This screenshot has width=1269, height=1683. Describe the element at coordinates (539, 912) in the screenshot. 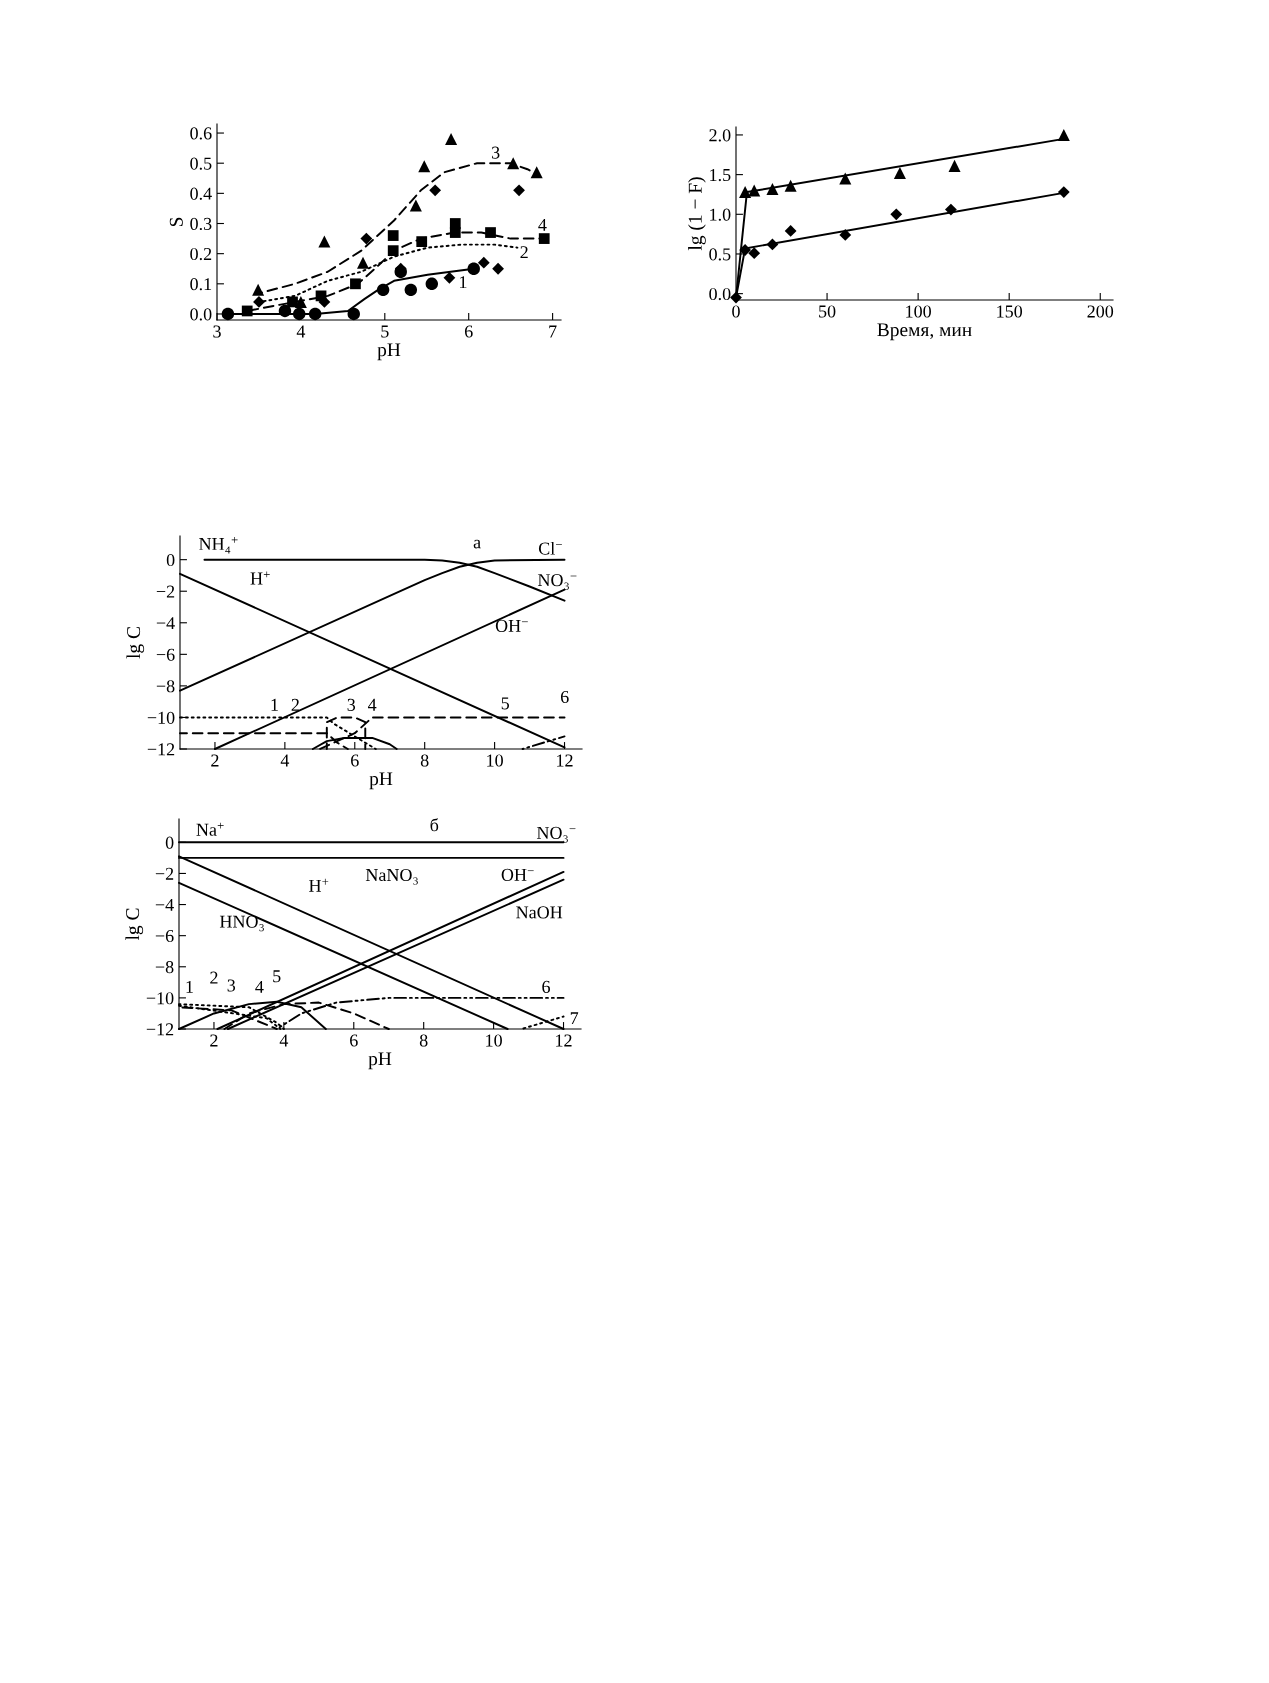

I see `annotation: NaOH` at that location.